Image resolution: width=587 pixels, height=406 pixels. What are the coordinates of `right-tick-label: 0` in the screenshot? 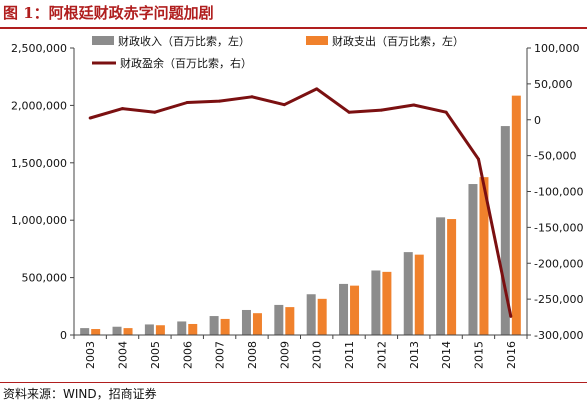 It's located at (537, 120).